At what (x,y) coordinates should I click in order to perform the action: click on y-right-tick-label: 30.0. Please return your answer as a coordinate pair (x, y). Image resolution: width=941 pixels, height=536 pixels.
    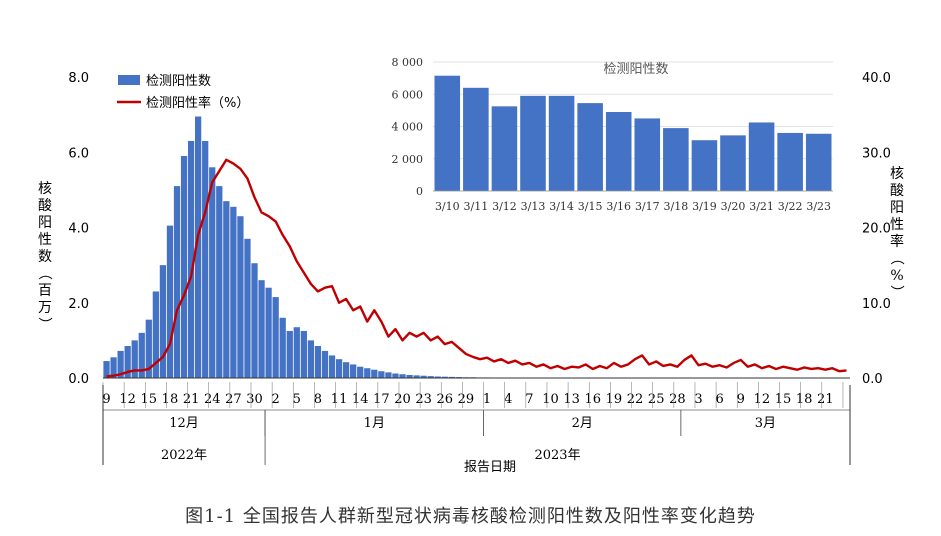
    Looking at the image, I should click on (876, 153).